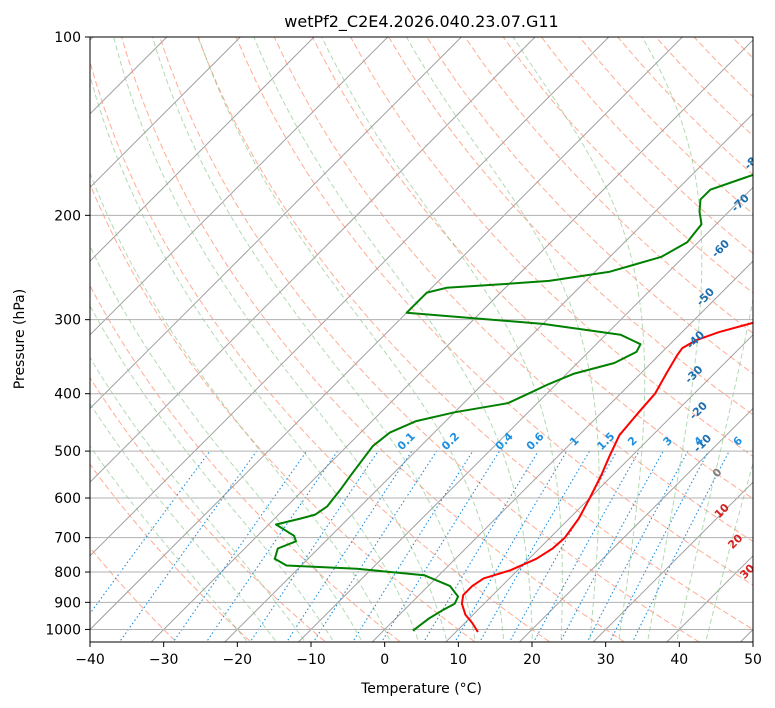 The image size is (775, 708). I want to click on mixing-ratio-label: 3, so click(668, 441).